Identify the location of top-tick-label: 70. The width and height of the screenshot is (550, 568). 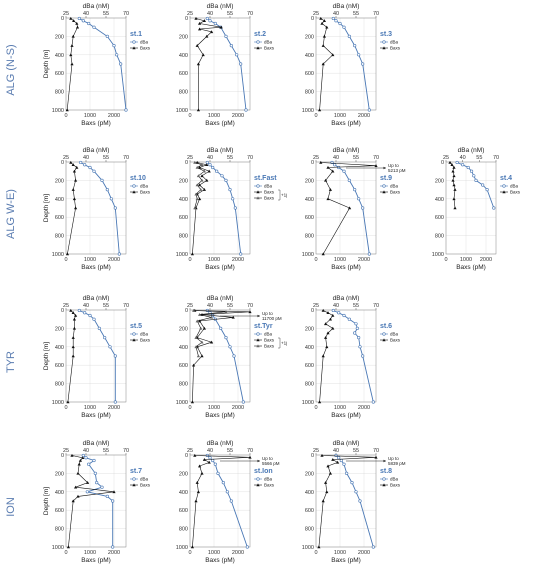
(126, 306).